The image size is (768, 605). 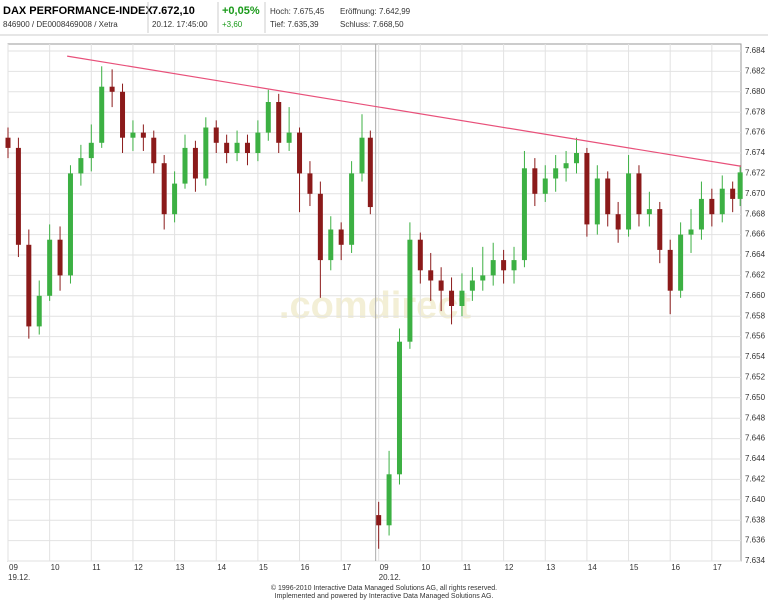 What do you see at coordinates (96, 567) in the screenshot?
I see `x-tick-label: 11` at bounding box center [96, 567].